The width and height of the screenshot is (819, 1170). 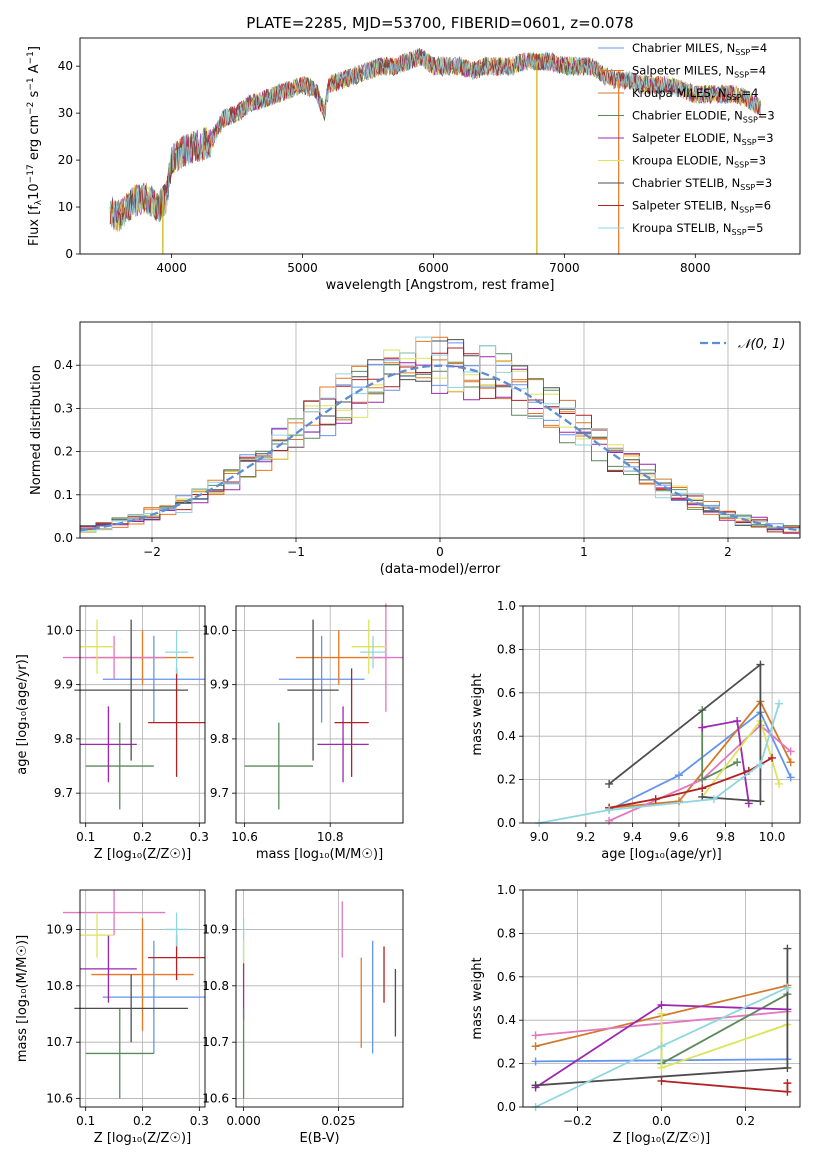 What do you see at coordinates (435, 140) in the screenshot?
I see `spectrum-series-line` at bounding box center [435, 140].